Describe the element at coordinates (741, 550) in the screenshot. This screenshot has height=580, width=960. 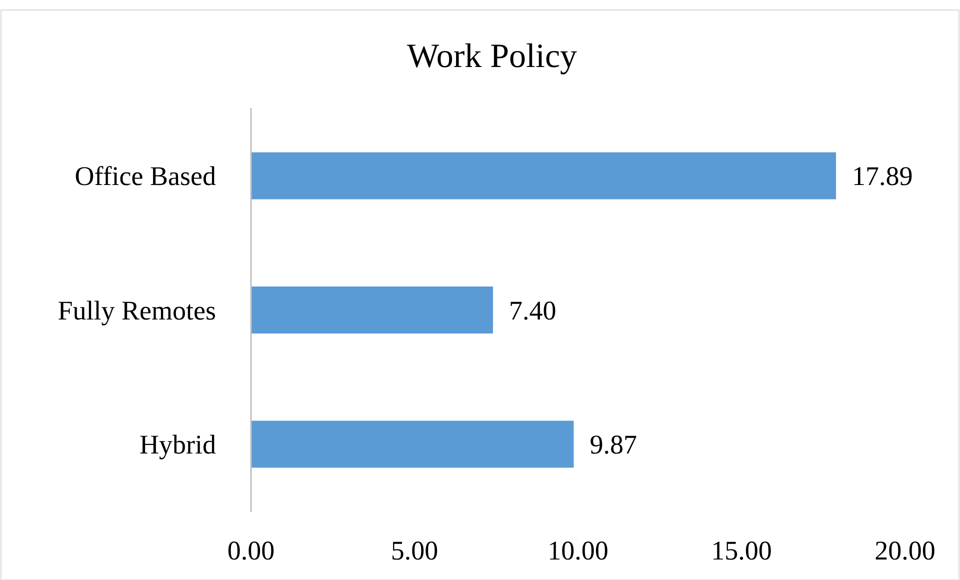
I see `x-tick-label: 15.00` at that location.